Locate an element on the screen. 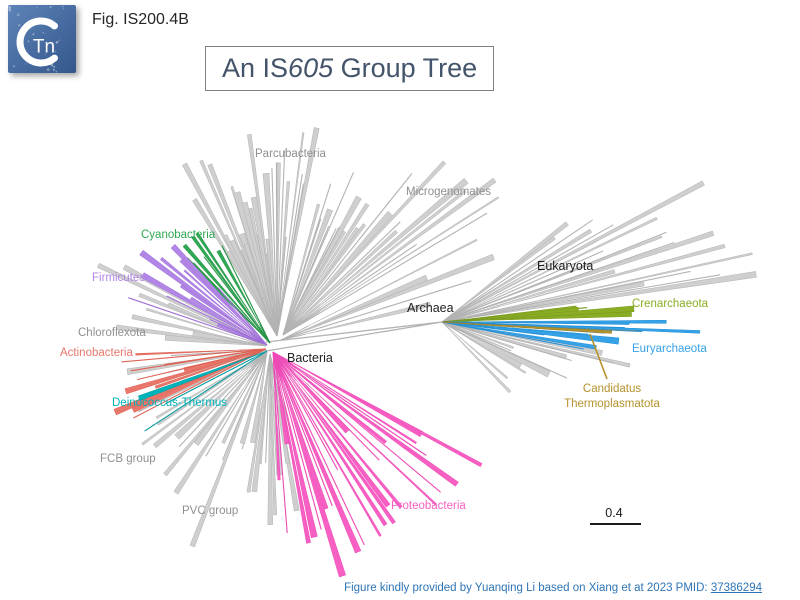 Image resolution: width=800 pixels, height=600 pixels. clade-label-cyanobacteria: Cyanobacteria is located at coordinates (178, 235).